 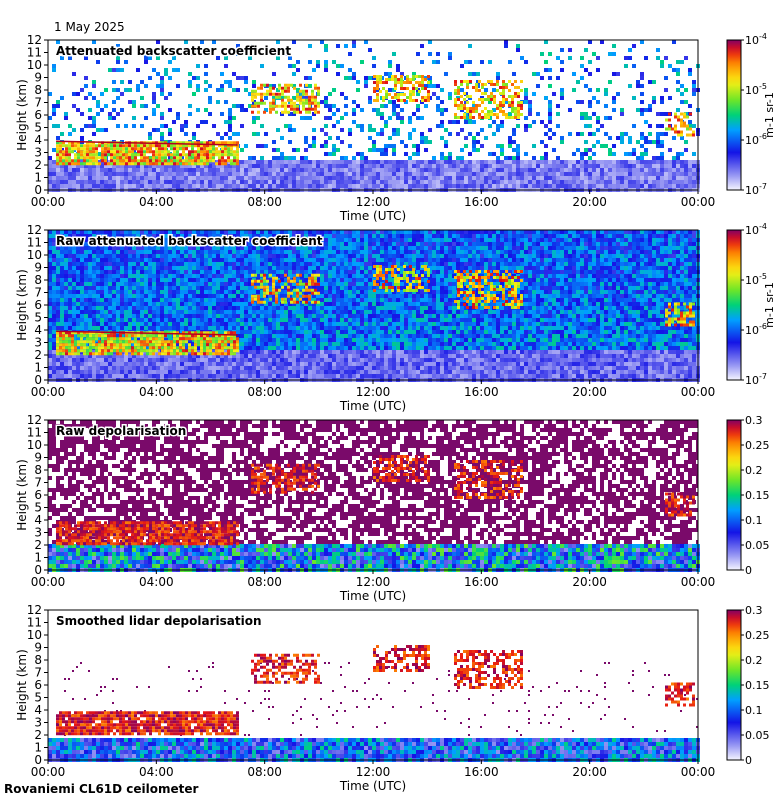 I want to click on date-label: 1 May 2025, so click(x=89, y=27).